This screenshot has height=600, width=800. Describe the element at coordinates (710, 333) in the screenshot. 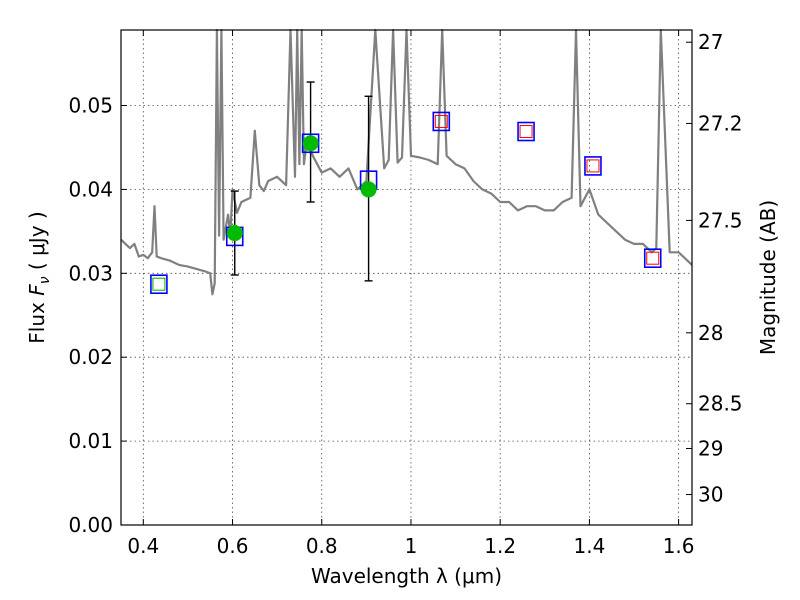

I see `y2-tick-label: 28` at that location.